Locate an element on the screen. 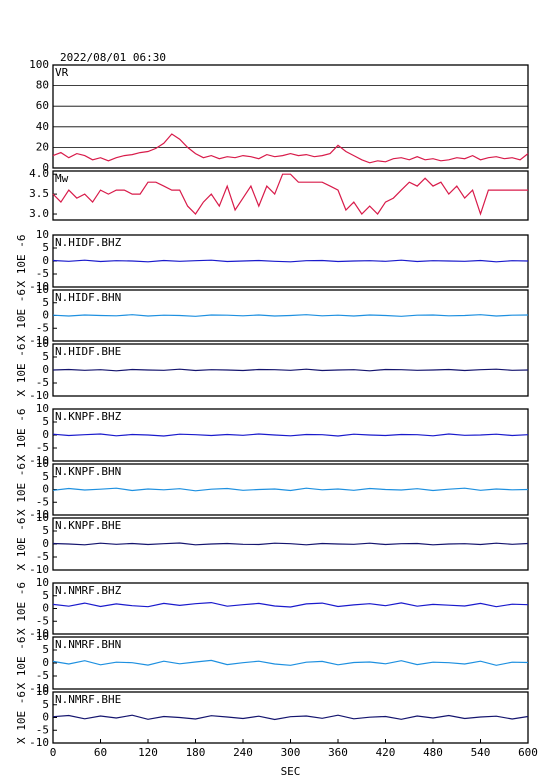 This screenshot has width=554, height=781. panel-label: VR is located at coordinates (62, 72).